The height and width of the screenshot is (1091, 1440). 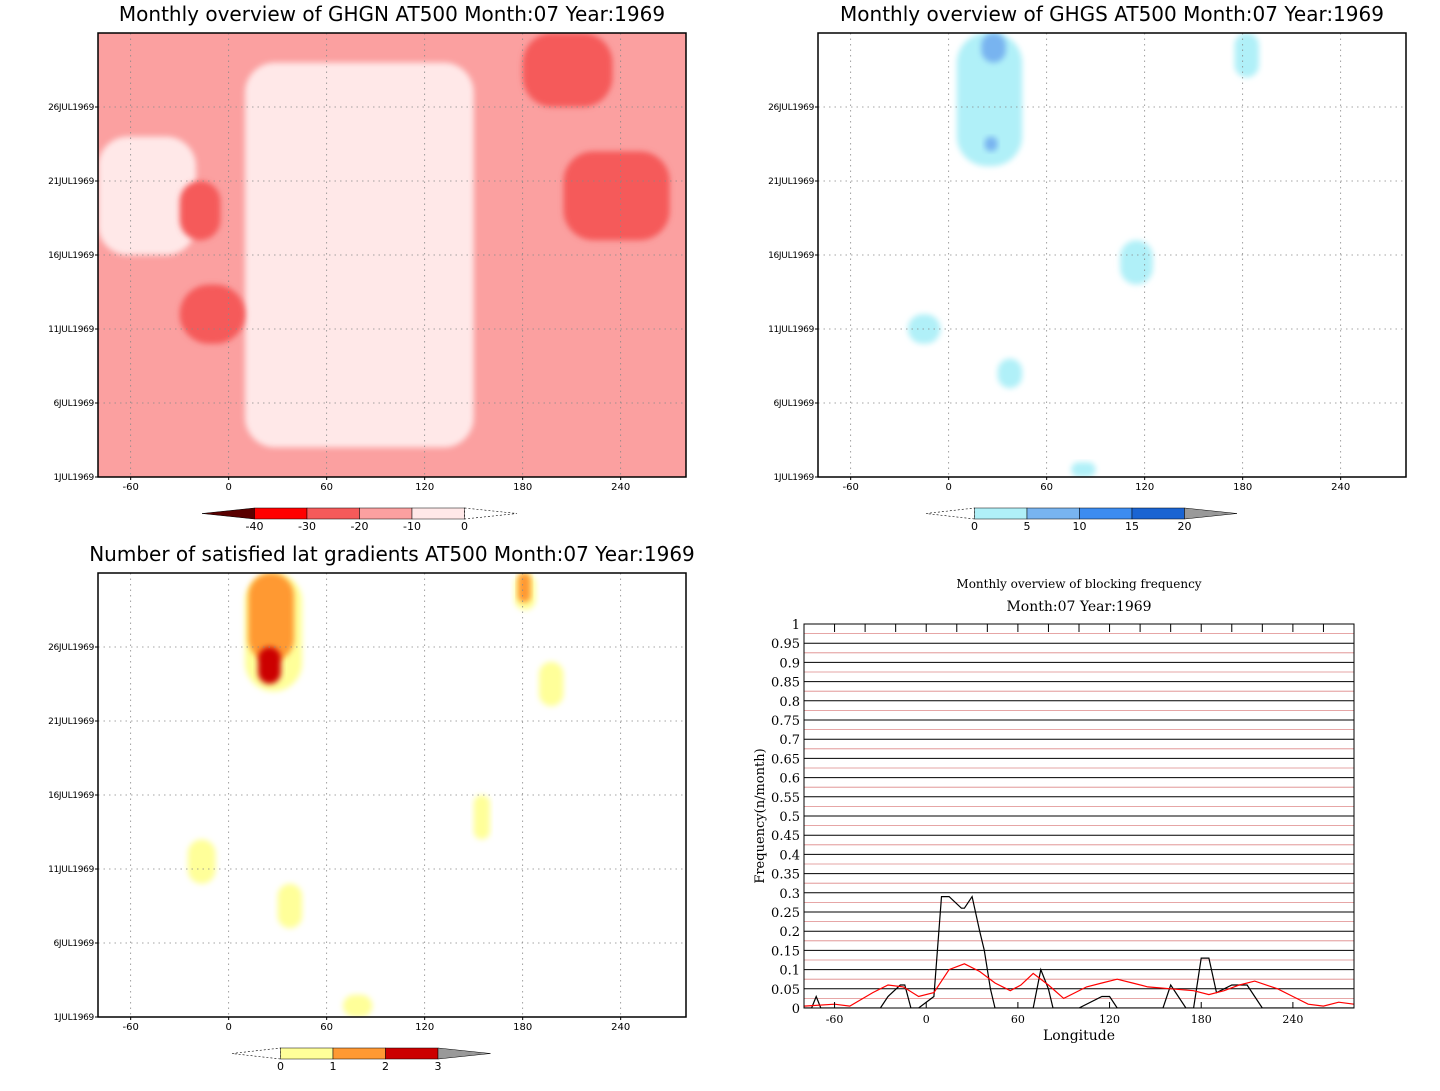 What do you see at coordinates (1201, 1019) in the screenshot?
I see `line-xtick-label-4: 180` at bounding box center [1201, 1019].